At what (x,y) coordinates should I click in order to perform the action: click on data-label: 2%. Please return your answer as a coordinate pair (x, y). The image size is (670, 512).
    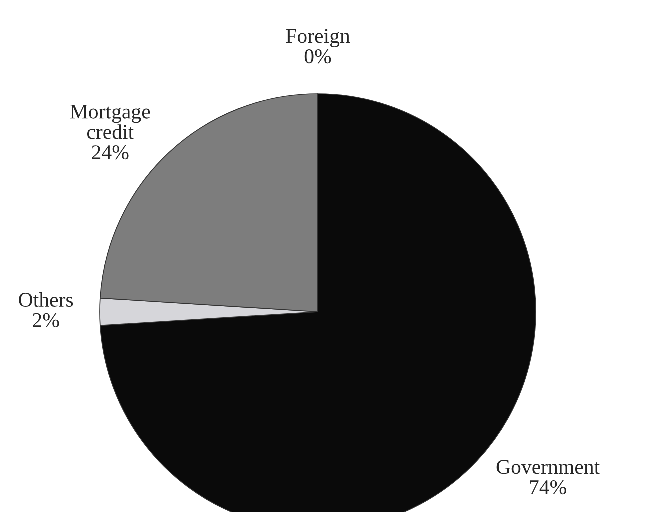
    Looking at the image, I should click on (46, 320).